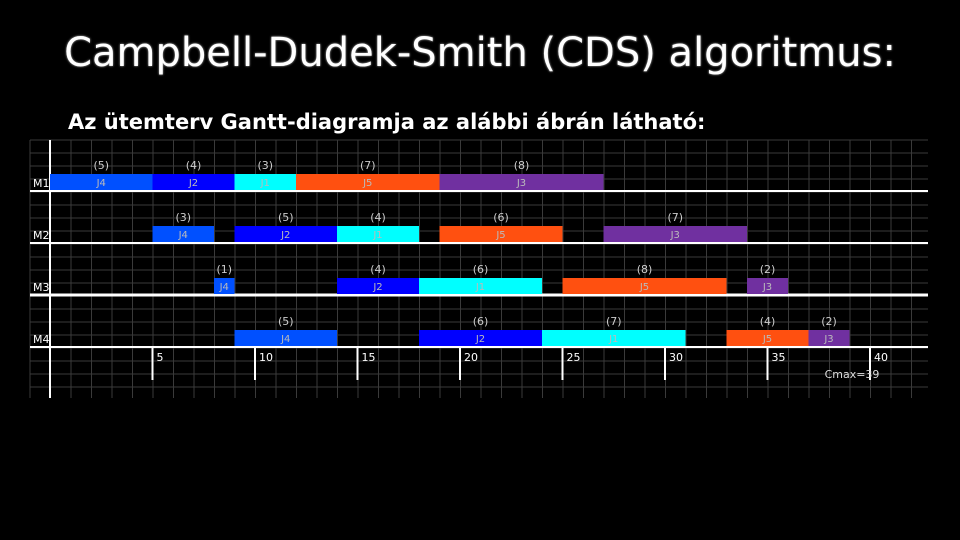 The width and height of the screenshot is (960, 540). I want to click on x-tick-label: 20, so click(471, 357).